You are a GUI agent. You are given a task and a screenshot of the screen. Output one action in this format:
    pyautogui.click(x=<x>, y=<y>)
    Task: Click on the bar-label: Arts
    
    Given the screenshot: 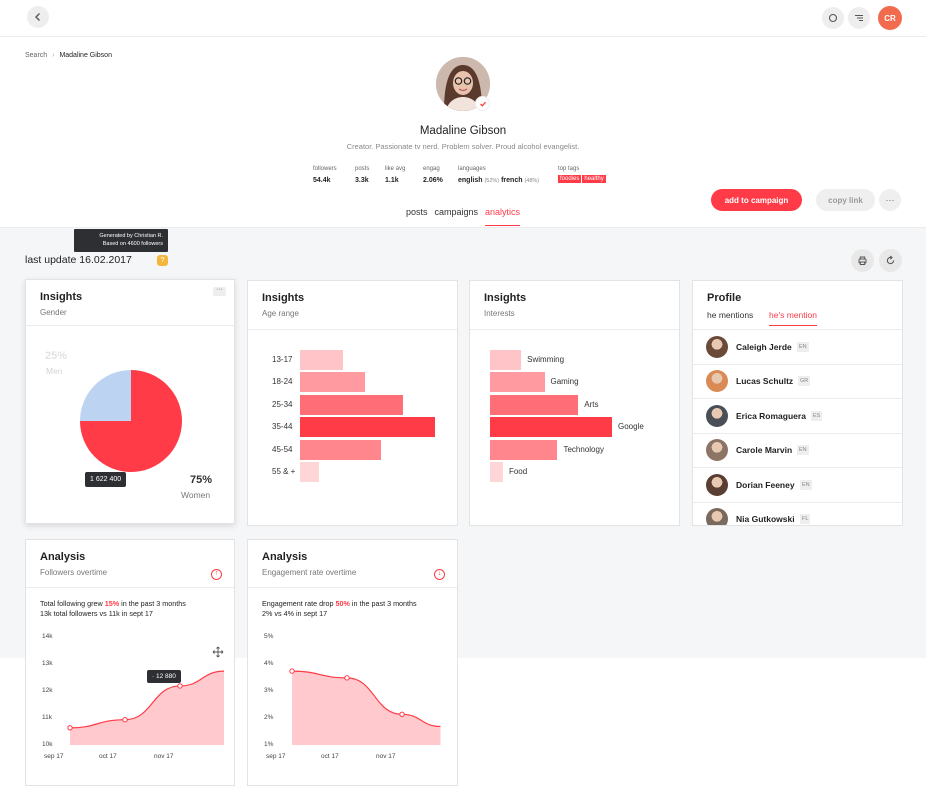 What is the action you would take?
    pyautogui.click(x=591, y=404)
    